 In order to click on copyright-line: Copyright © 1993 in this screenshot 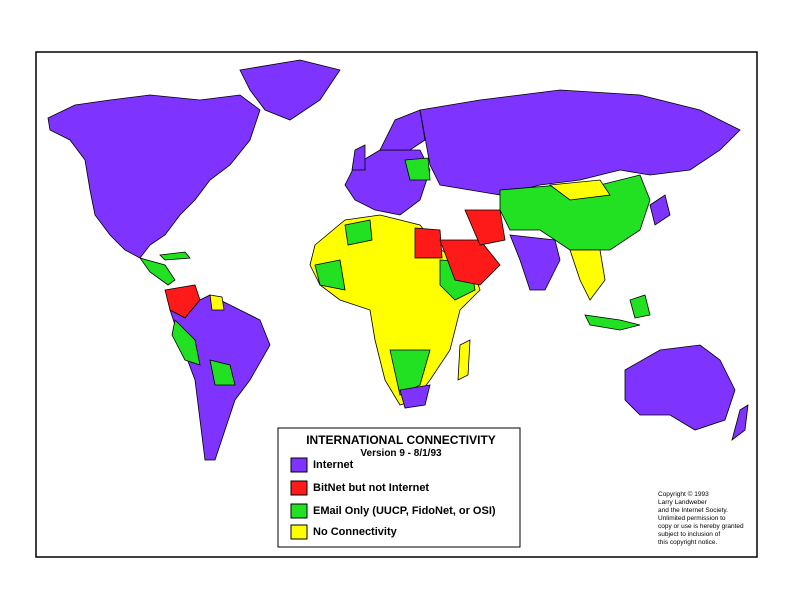, I will do `click(683, 494)`.